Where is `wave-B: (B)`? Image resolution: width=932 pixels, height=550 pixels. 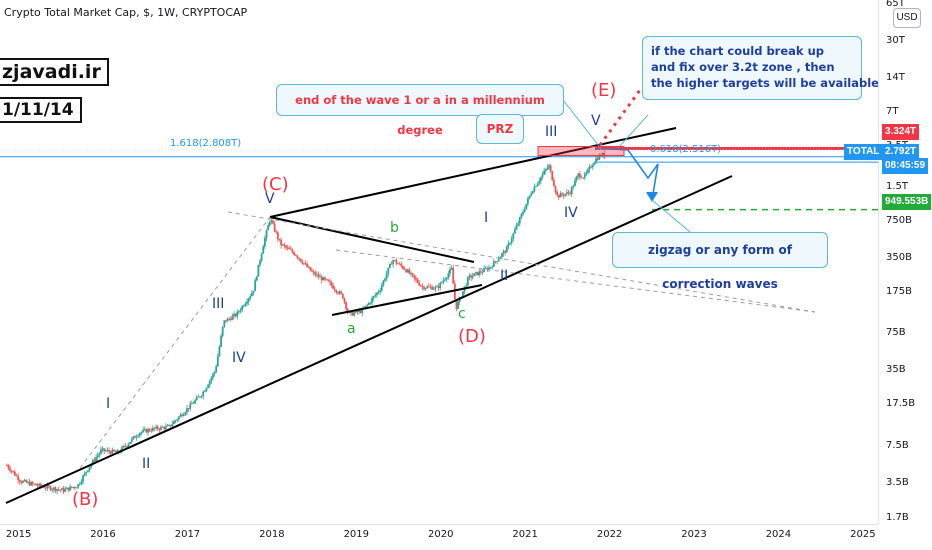
wave-B: (B) is located at coordinates (85, 499).